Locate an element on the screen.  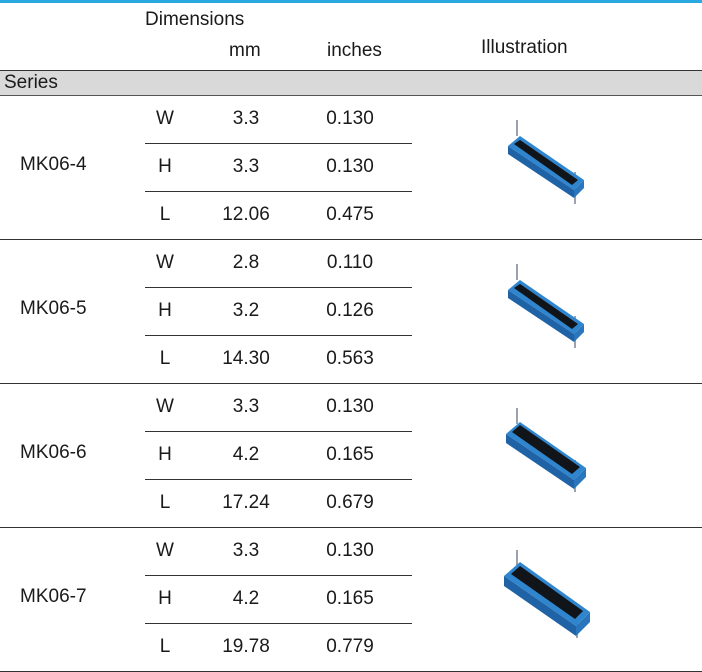
dimension-row: L 19.78 0.779 is located at coordinates (278, 648).